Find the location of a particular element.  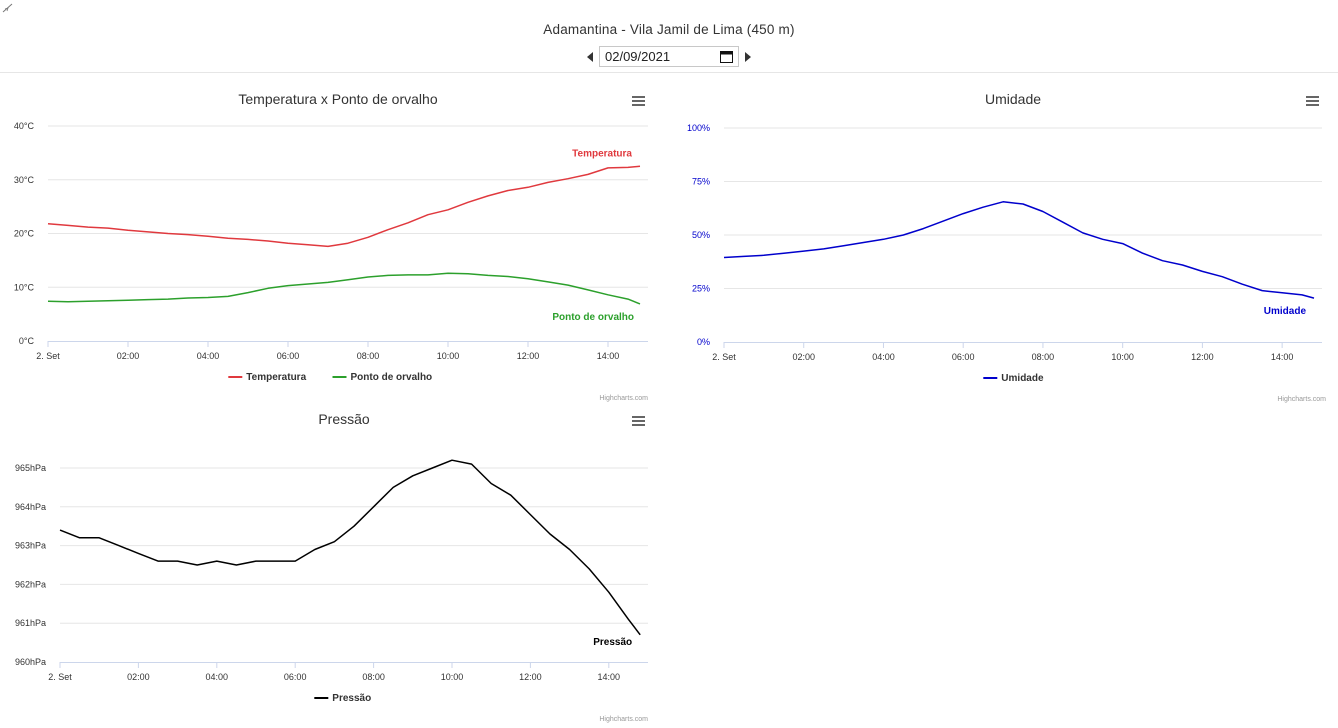

date-navigation: 02/09/2021 is located at coordinates (669, 56).